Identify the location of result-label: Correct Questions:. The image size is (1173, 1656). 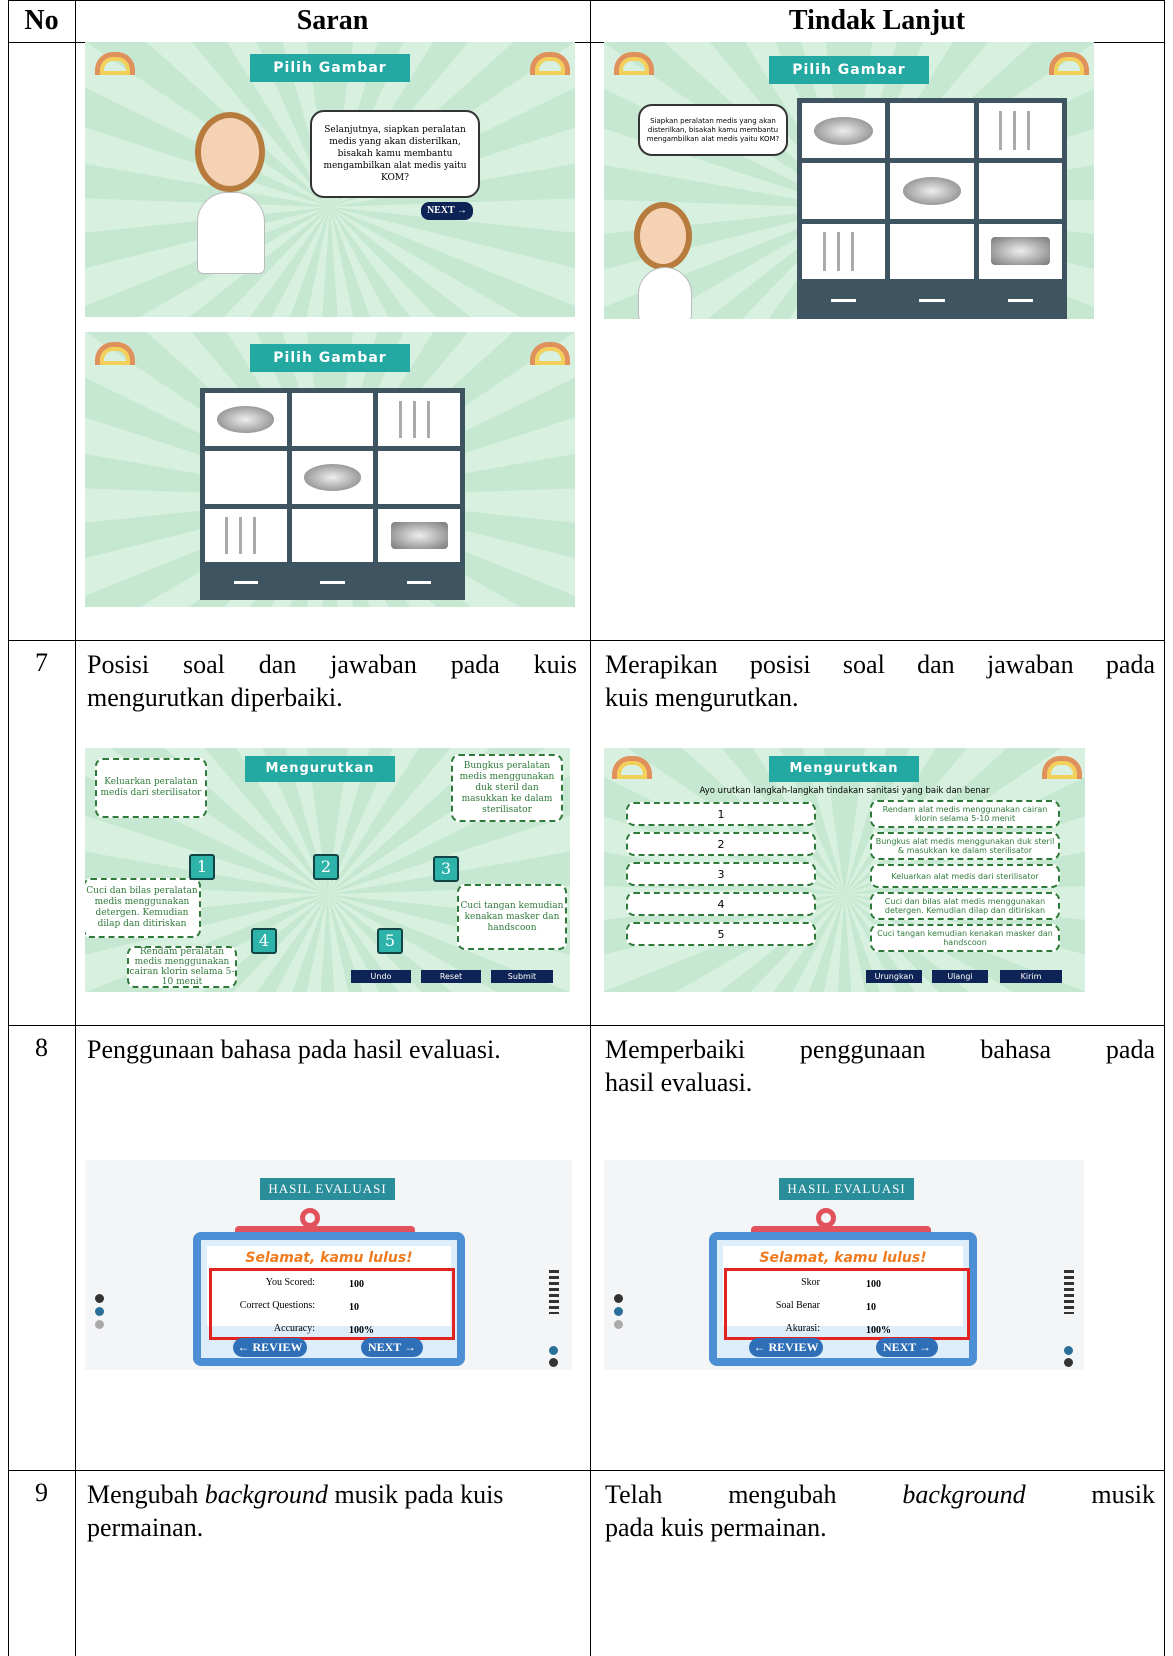
(277, 1305).